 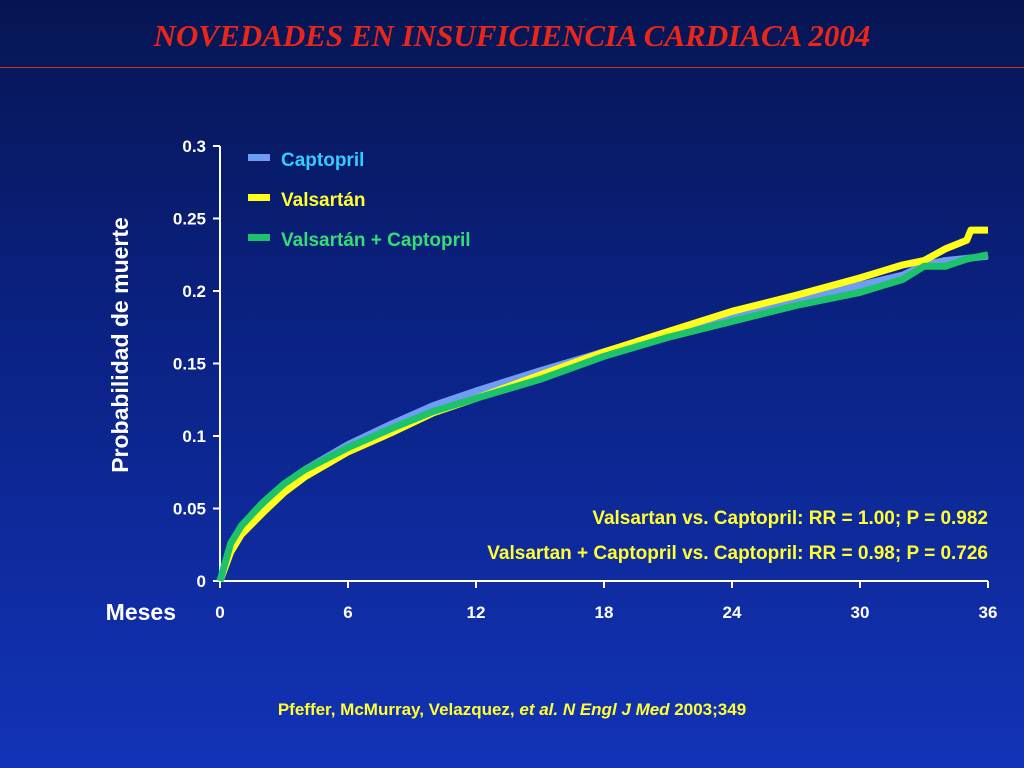 What do you see at coordinates (708, 709) in the screenshot?
I see `citation-year: 2003;349` at bounding box center [708, 709].